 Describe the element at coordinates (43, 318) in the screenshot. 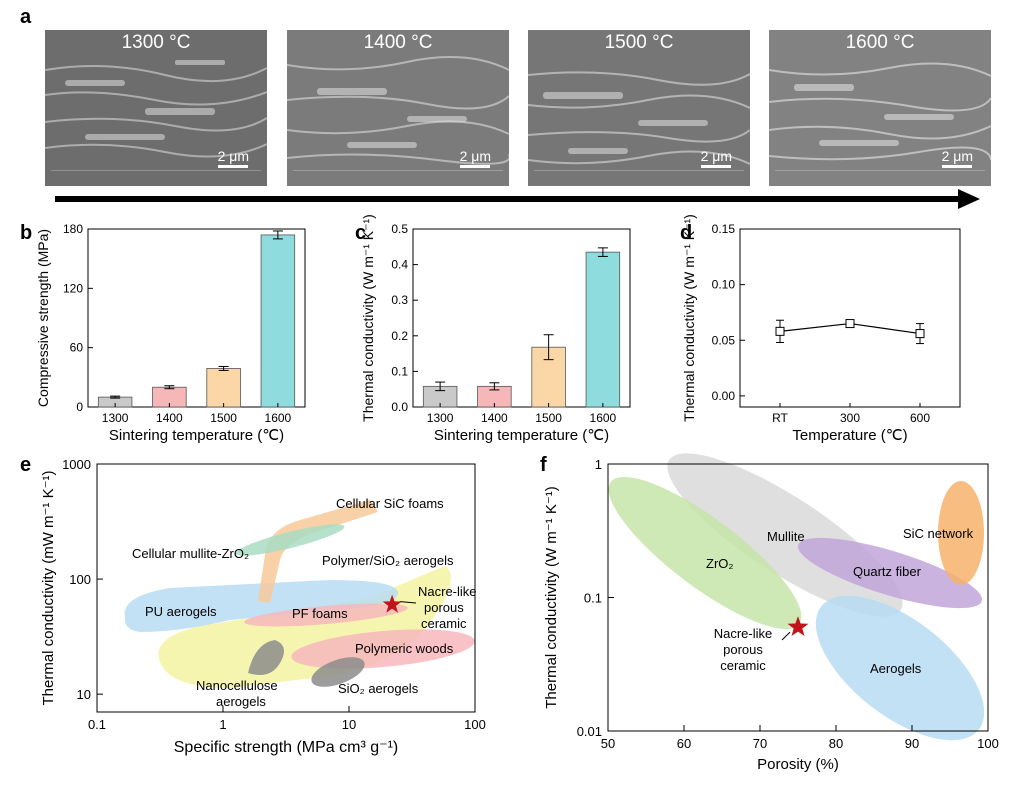

I see `y-axis-label: Compressive strength (MPa)` at that location.